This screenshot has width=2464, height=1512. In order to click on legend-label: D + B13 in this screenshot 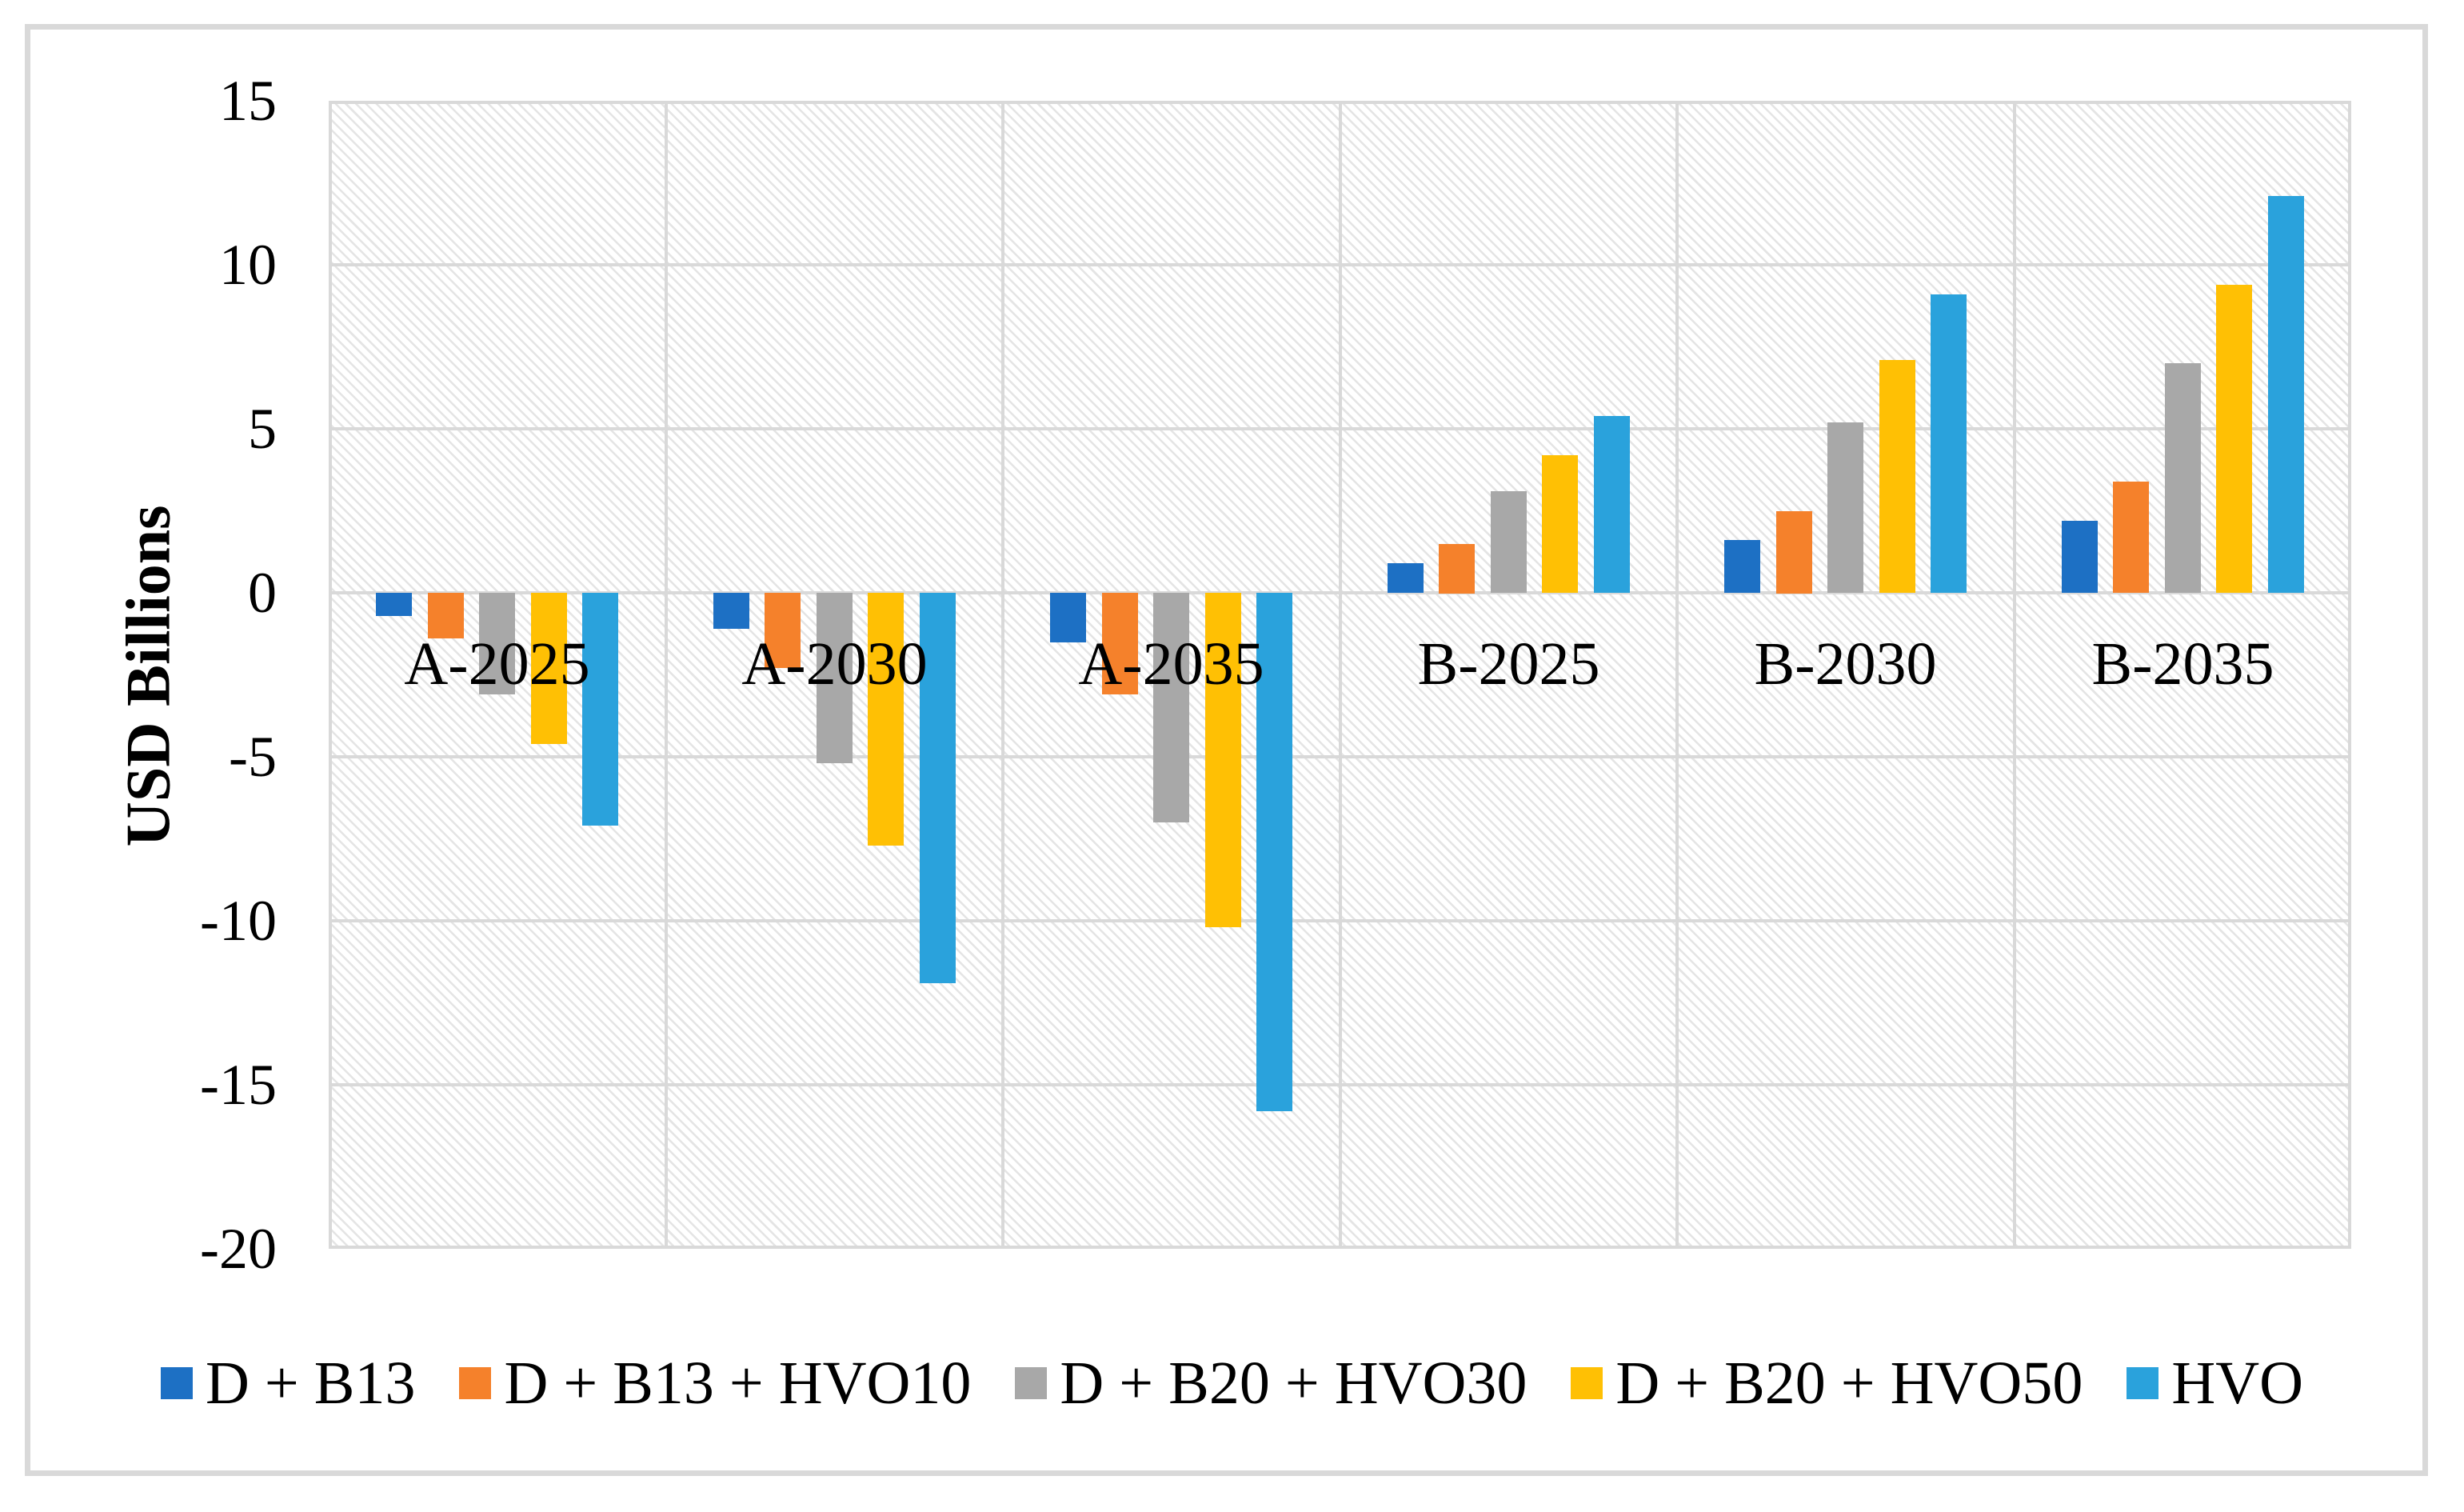, I will do `click(311, 1383)`.